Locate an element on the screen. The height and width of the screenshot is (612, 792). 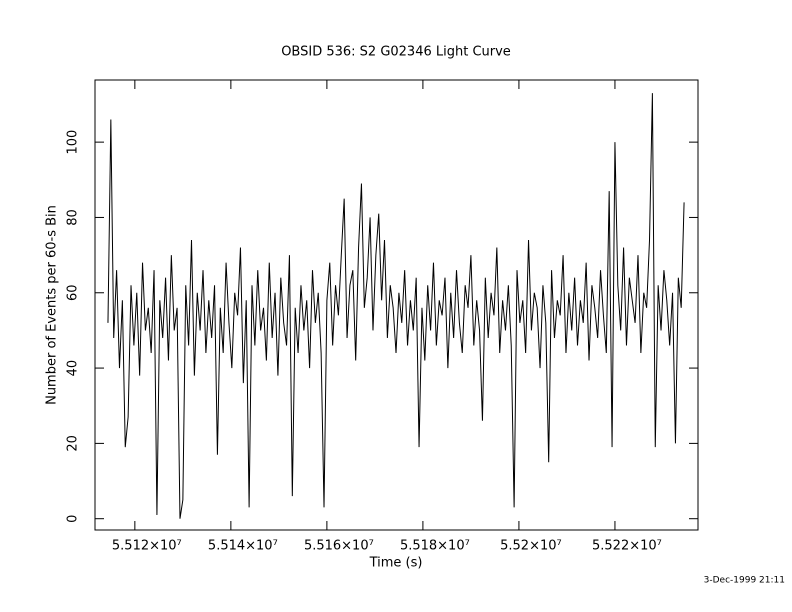
y-axis-label: Number of Events per 60-s Bin is located at coordinates (52, 305).